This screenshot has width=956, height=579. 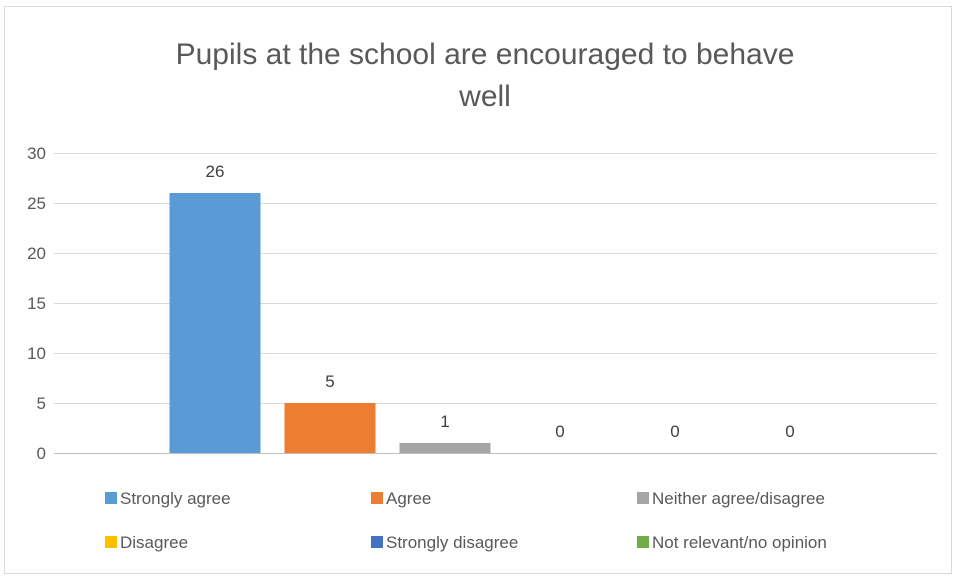 I want to click on legend-label: Disagree, so click(x=154, y=542).